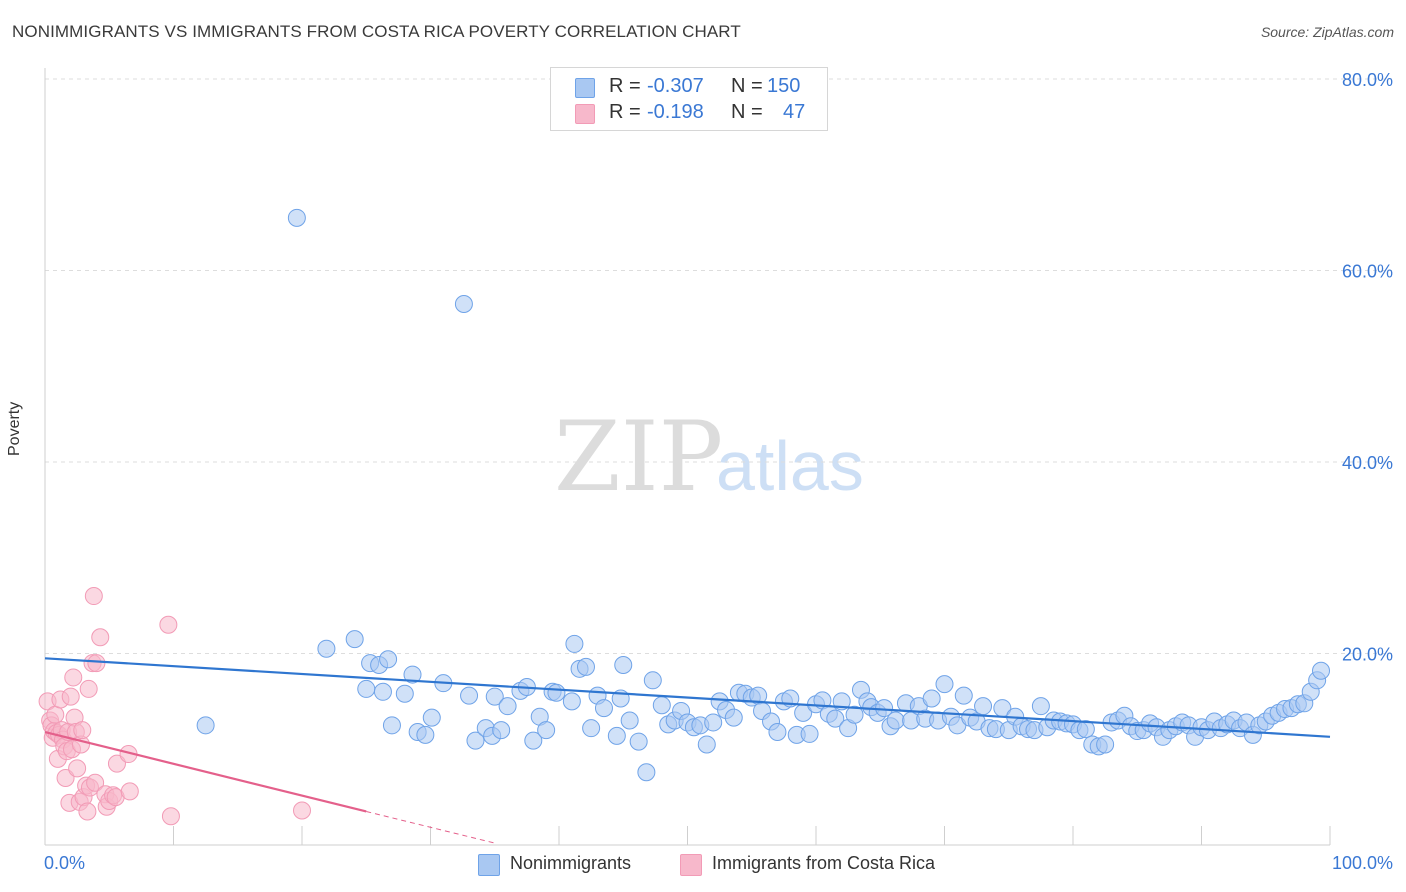 The image size is (1406, 892). I want to click on source-label: Source: ZipAtlas.com, so click(1327, 32).